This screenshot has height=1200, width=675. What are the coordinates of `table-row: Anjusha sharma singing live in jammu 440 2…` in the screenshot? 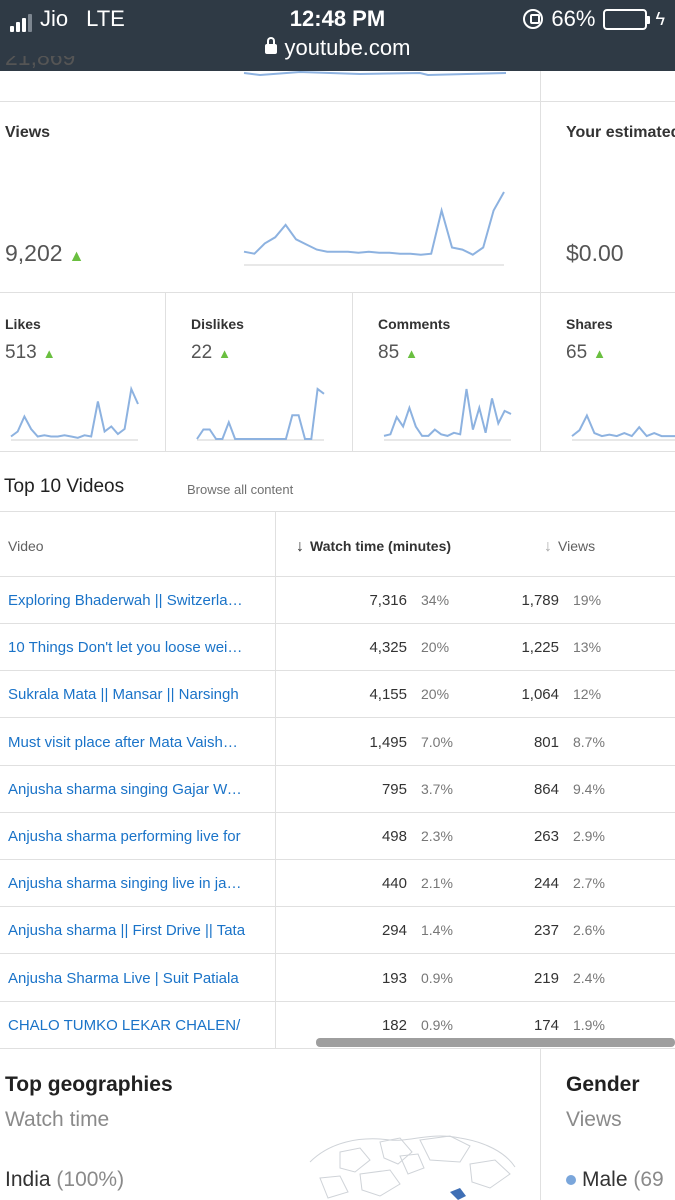 It's located at (337, 884).